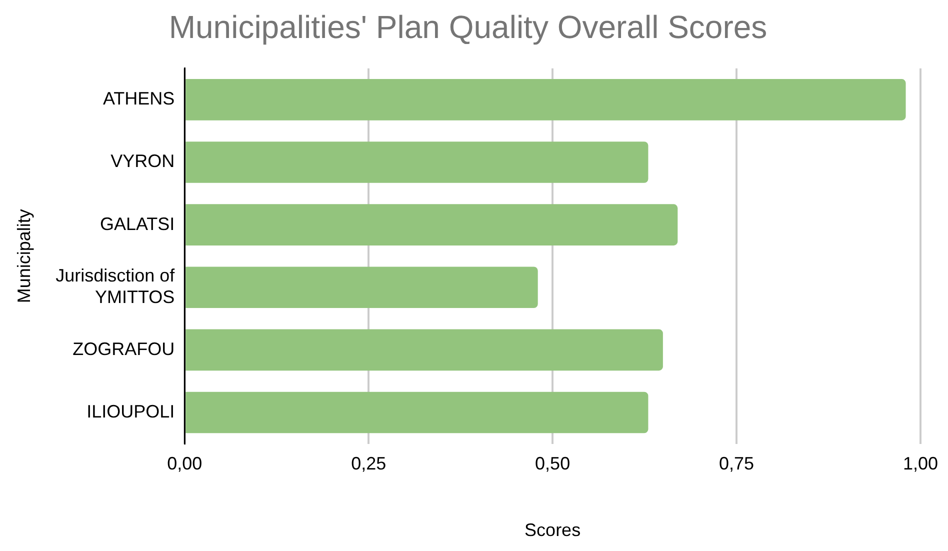 Image resolution: width=948 pixels, height=551 pixels. What do you see at coordinates (184, 464) in the screenshot?
I see `x-tick-label: 0,00` at bounding box center [184, 464].